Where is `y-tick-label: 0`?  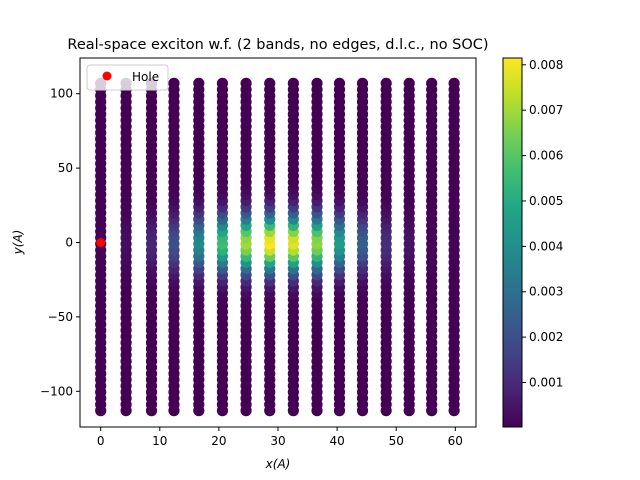
y-tick-label: 0 is located at coordinates (69, 243).